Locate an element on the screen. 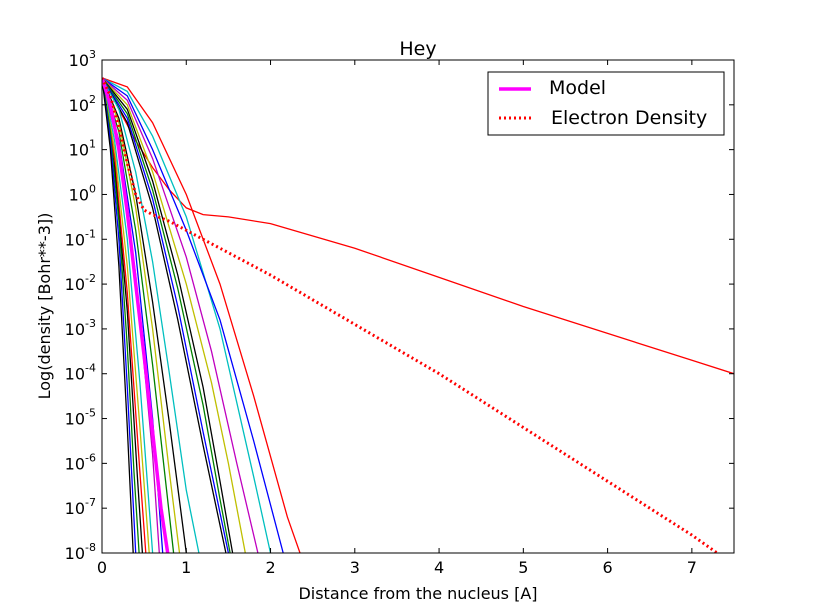 The height and width of the screenshot is (615, 815). y-tick-exponent: -3 is located at coordinates (90, 323).